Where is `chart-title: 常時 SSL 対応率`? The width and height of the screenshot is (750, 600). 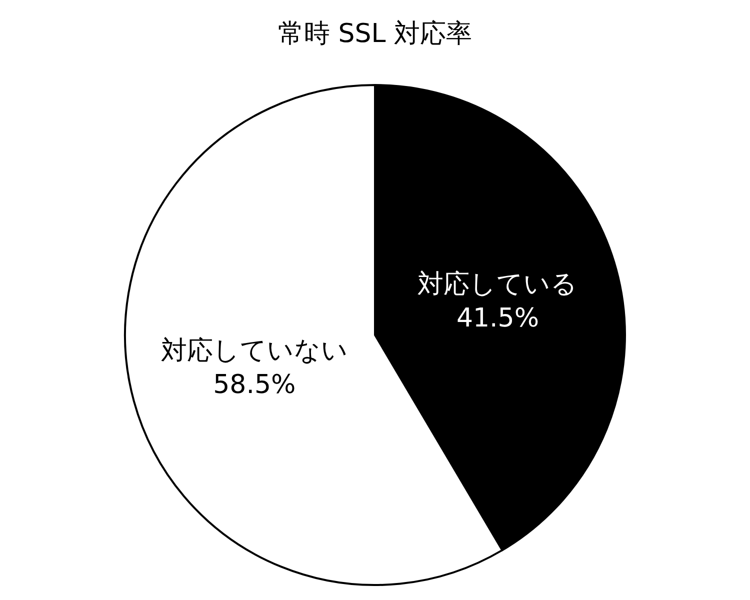 chart-title: 常時 SSL 対応率 is located at coordinates (375, 34).